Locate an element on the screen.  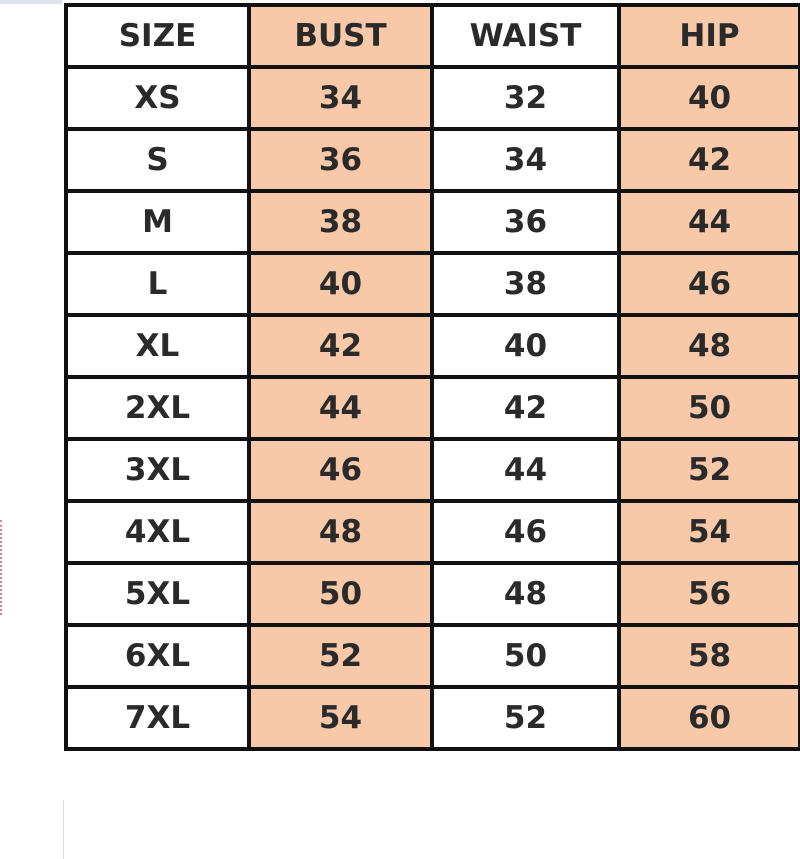
cell-bust: 48 is located at coordinates (340, 532).